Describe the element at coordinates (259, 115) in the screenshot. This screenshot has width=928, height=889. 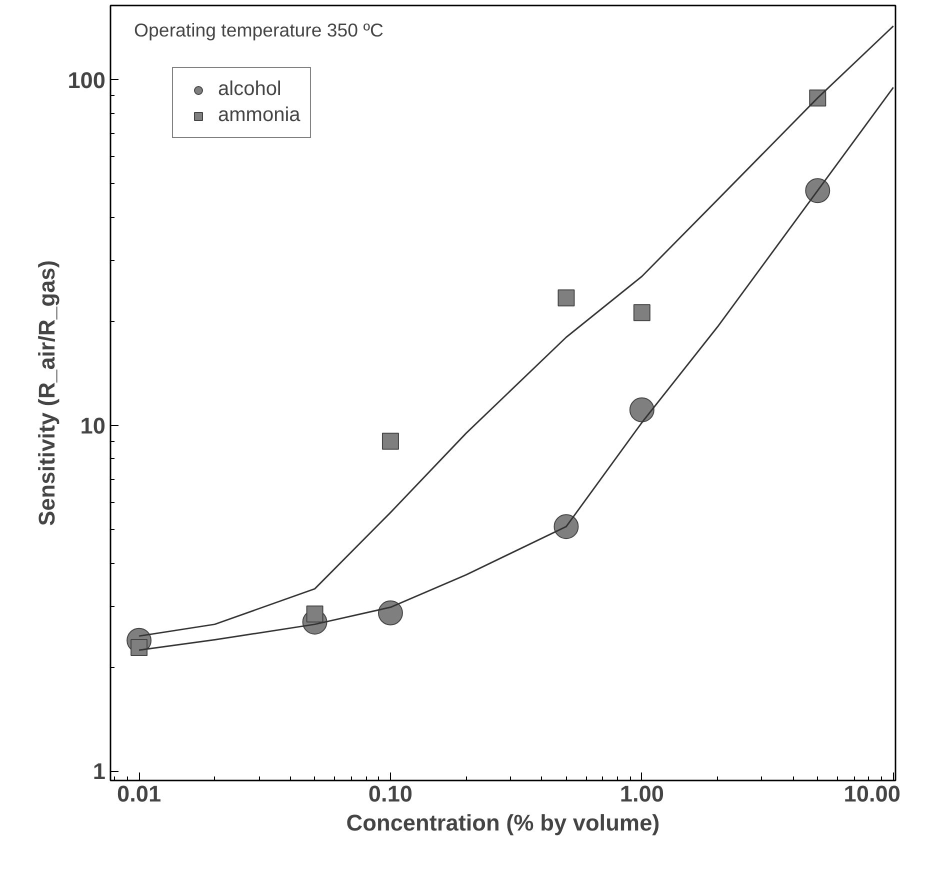
I see `legend-label: ammonia` at that location.